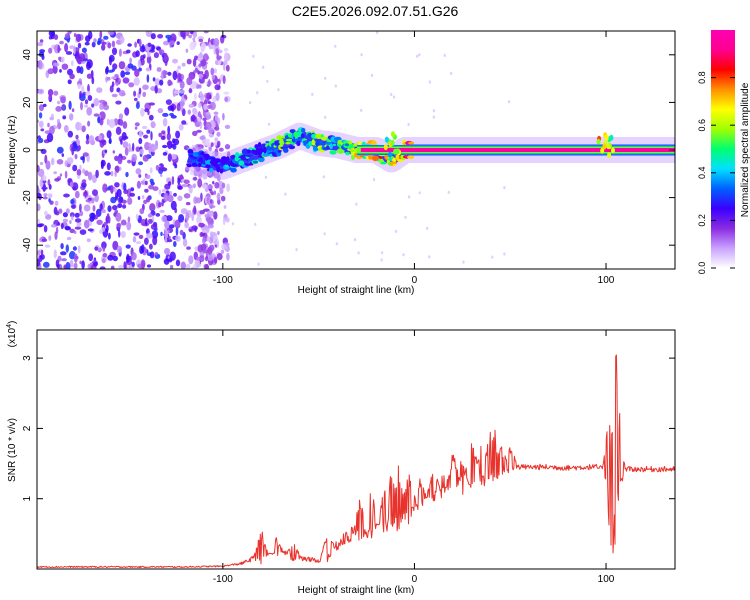 The height and width of the screenshot is (600, 750). Describe the element at coordinates (27, 102) in the screenshot. I see `y-tick-label: 20` at that location.